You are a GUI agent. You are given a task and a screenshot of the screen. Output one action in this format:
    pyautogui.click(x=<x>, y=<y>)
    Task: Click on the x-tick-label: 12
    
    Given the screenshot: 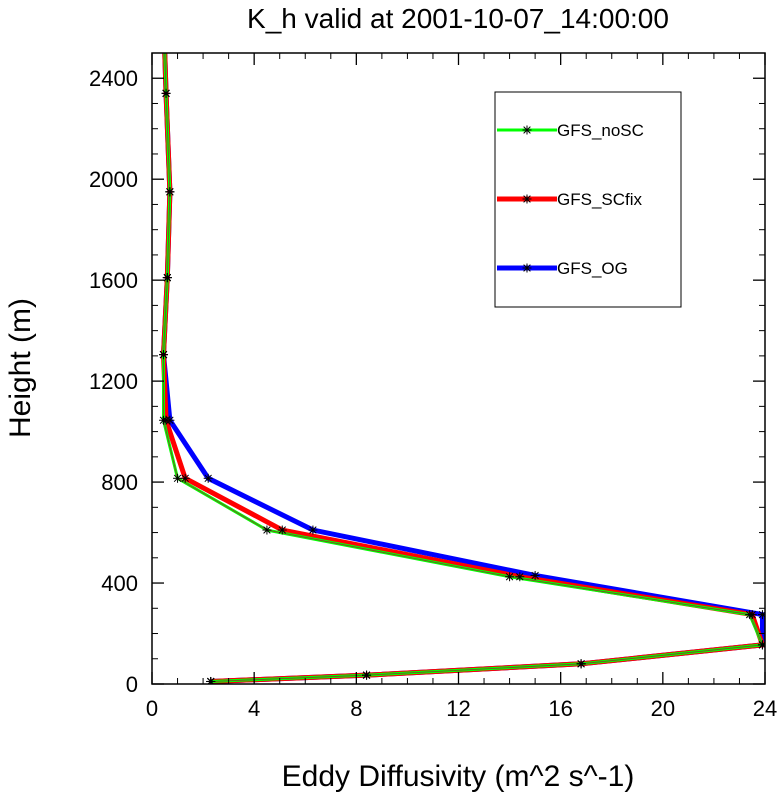 What is the action you would take?
    pyautogui.click(x=458, y=708)
    